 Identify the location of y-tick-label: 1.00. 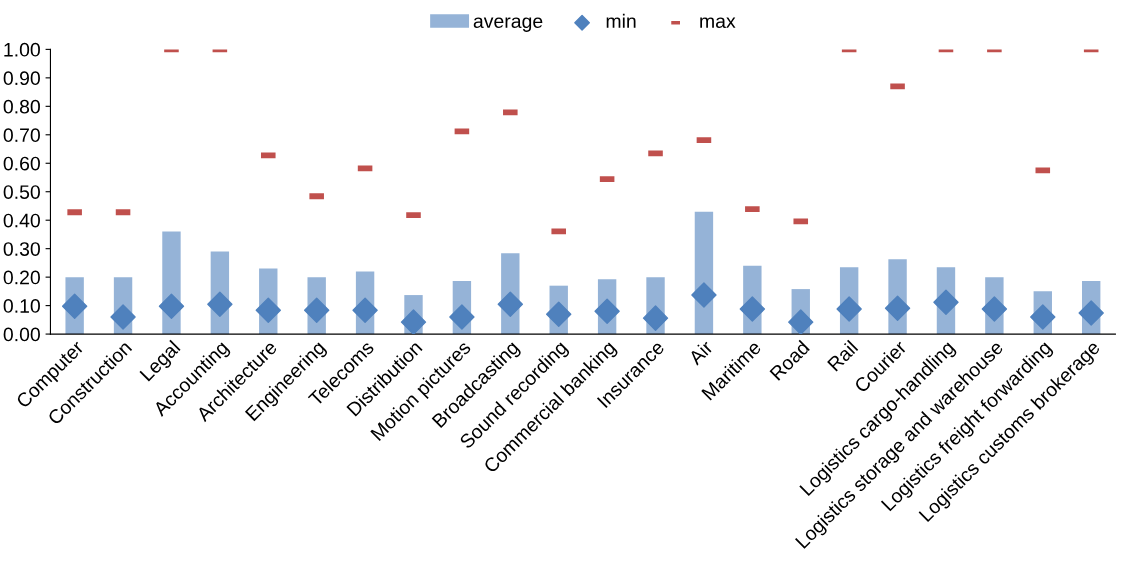
(22, 49).